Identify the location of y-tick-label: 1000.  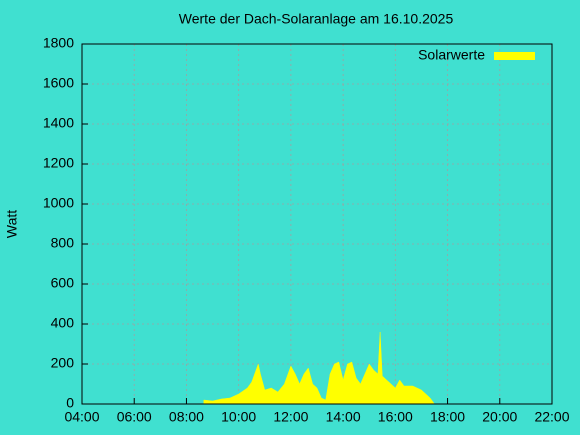
(58, 203).